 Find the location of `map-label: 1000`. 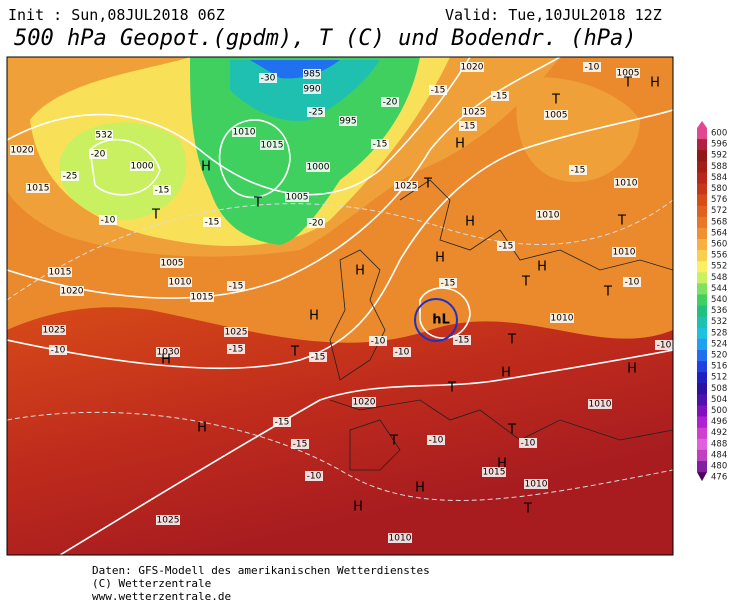

map-label: 1000 is located at coordinates (318, 168).